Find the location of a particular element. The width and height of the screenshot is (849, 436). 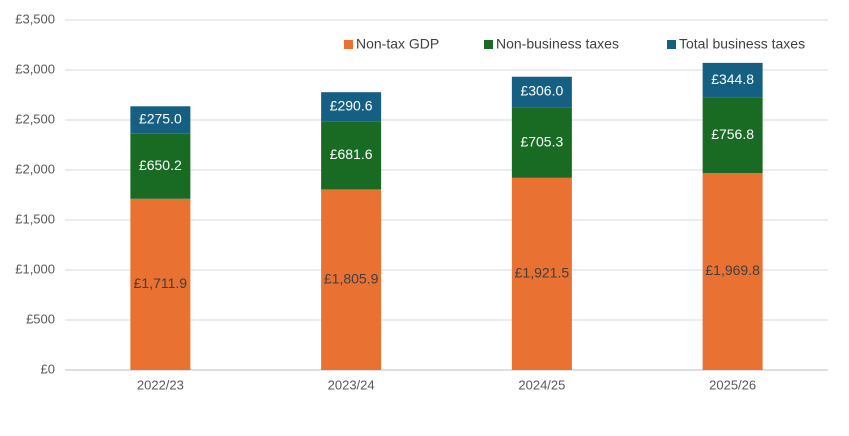

y-tick-label: £2,500 is located at coordinates (35, 118).